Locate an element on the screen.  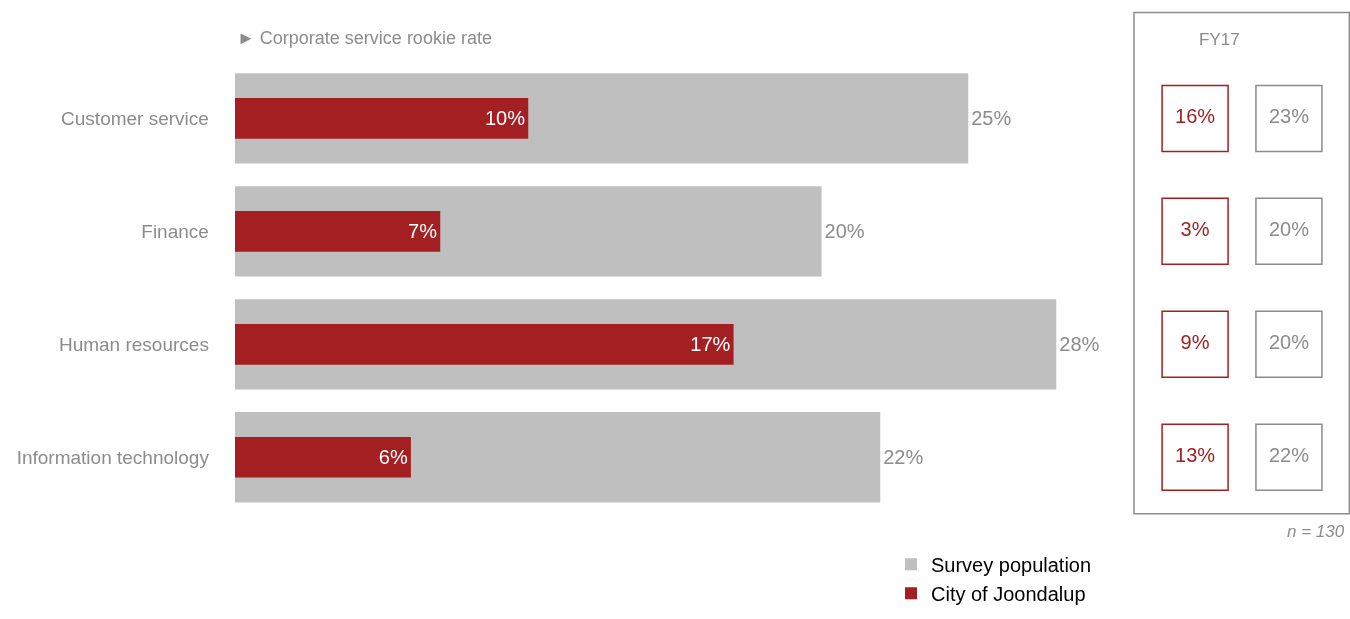
data-label: 10% is located at coordinates (505, 118).